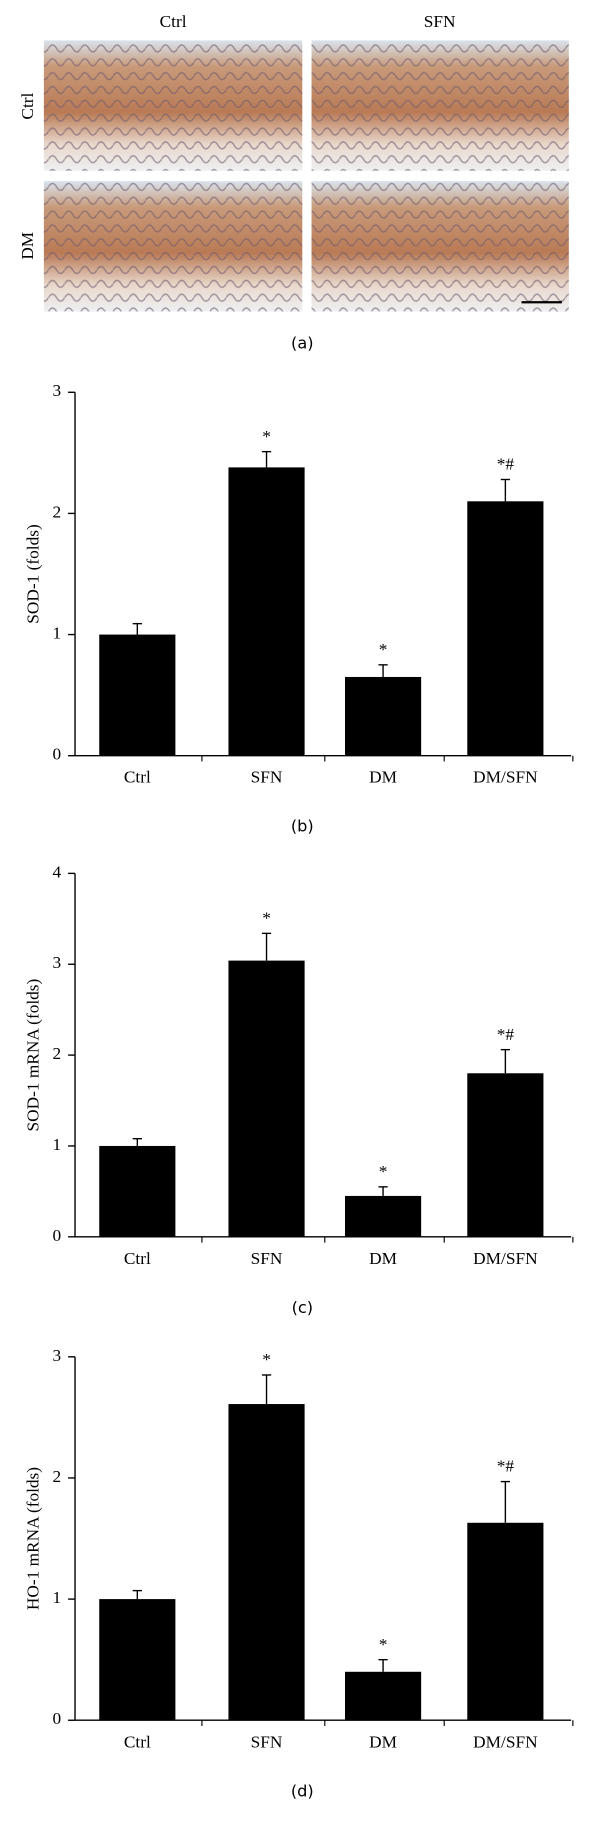 Image resolution: width=600 pixels, height=1846 pixels. Describe the element at coordinates (33, 573) in the screenshot. I see `y-axis-label: SOD-1 (folds)` at that location.